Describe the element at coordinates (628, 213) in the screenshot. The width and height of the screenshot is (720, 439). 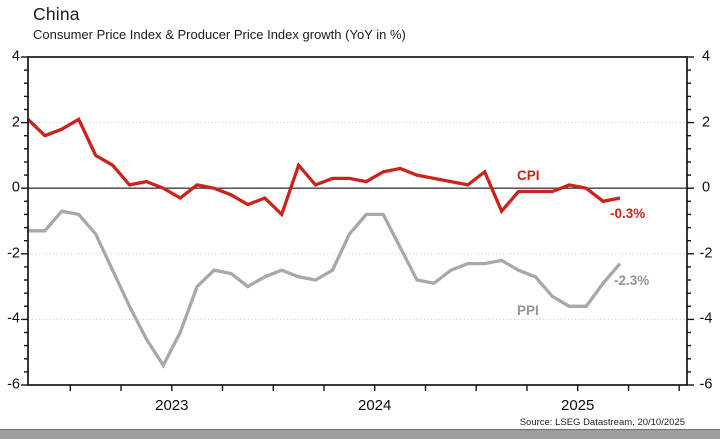
I see `cpi-latest-value-label: -0.3%` at that location.